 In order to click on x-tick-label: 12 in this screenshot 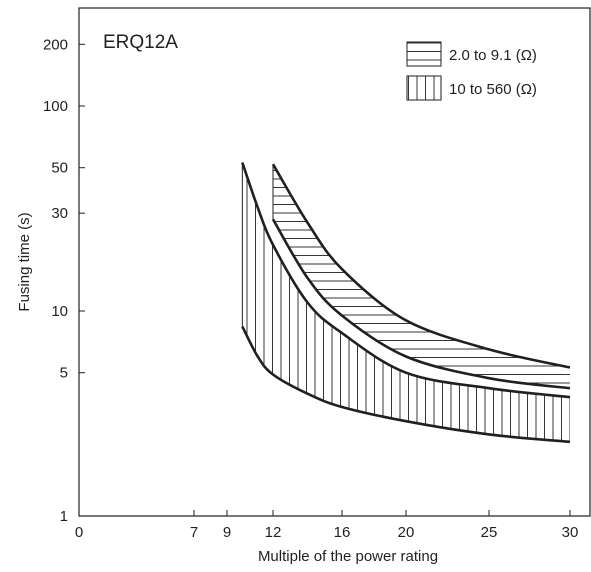, I will do `click(273, 532)`.